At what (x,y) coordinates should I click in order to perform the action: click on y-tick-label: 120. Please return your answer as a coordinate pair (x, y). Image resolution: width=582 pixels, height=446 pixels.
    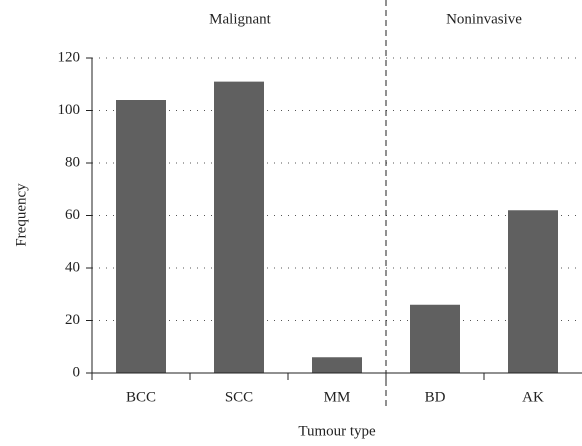
    Looking at the image, I should click on (69, 57).